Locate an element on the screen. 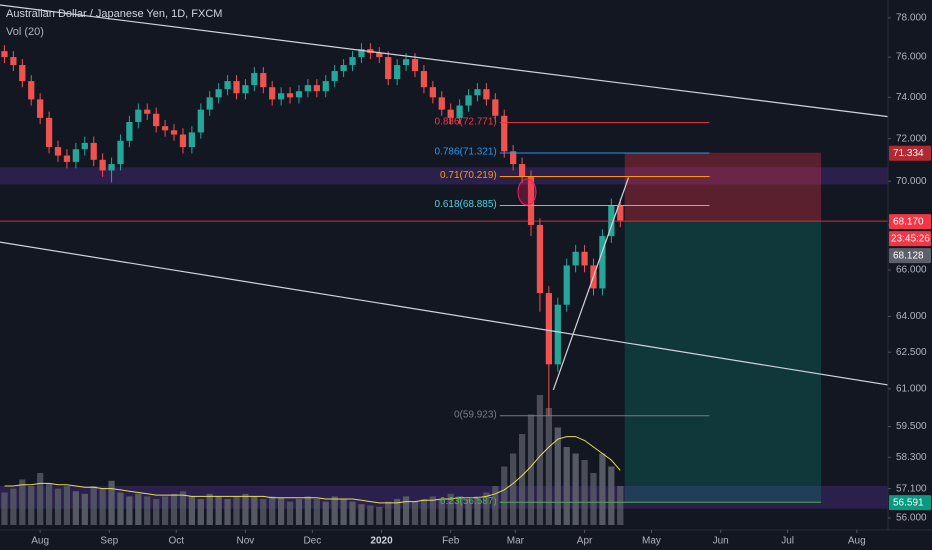 The image size is (932, 550). position-stop is located at coordinates (723, 187).